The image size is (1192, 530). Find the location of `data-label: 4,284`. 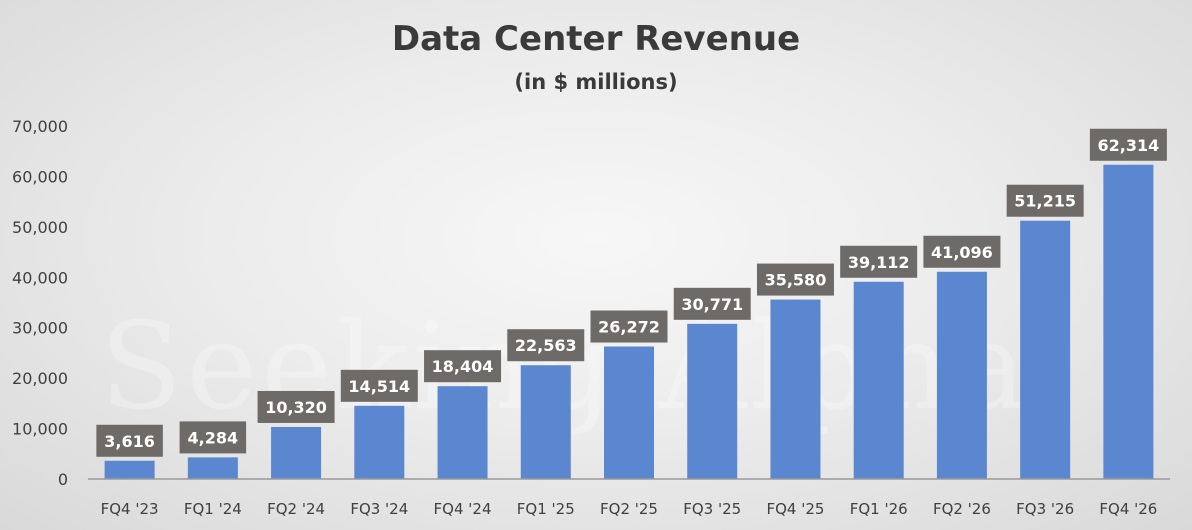

data-label: 4,284 is located at coordinates (213, 437).